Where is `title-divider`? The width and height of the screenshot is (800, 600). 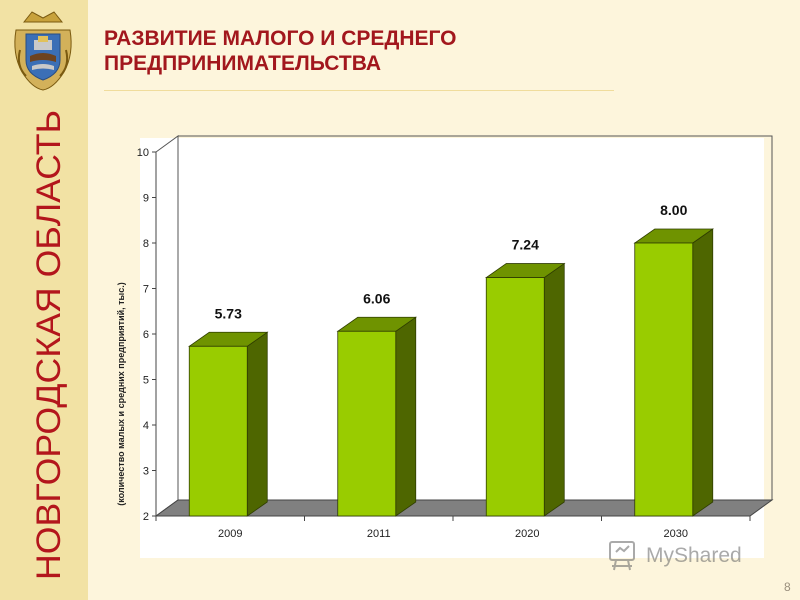
title-divider is located at coordinates (359, 90).